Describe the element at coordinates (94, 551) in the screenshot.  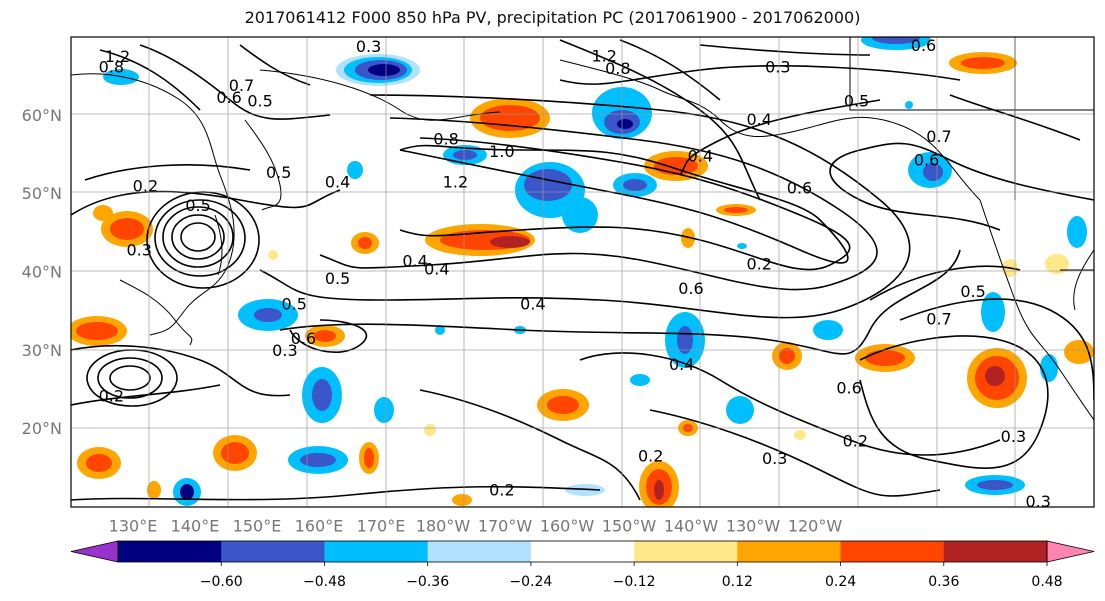
I see `colorbar-extend-low` at that location.